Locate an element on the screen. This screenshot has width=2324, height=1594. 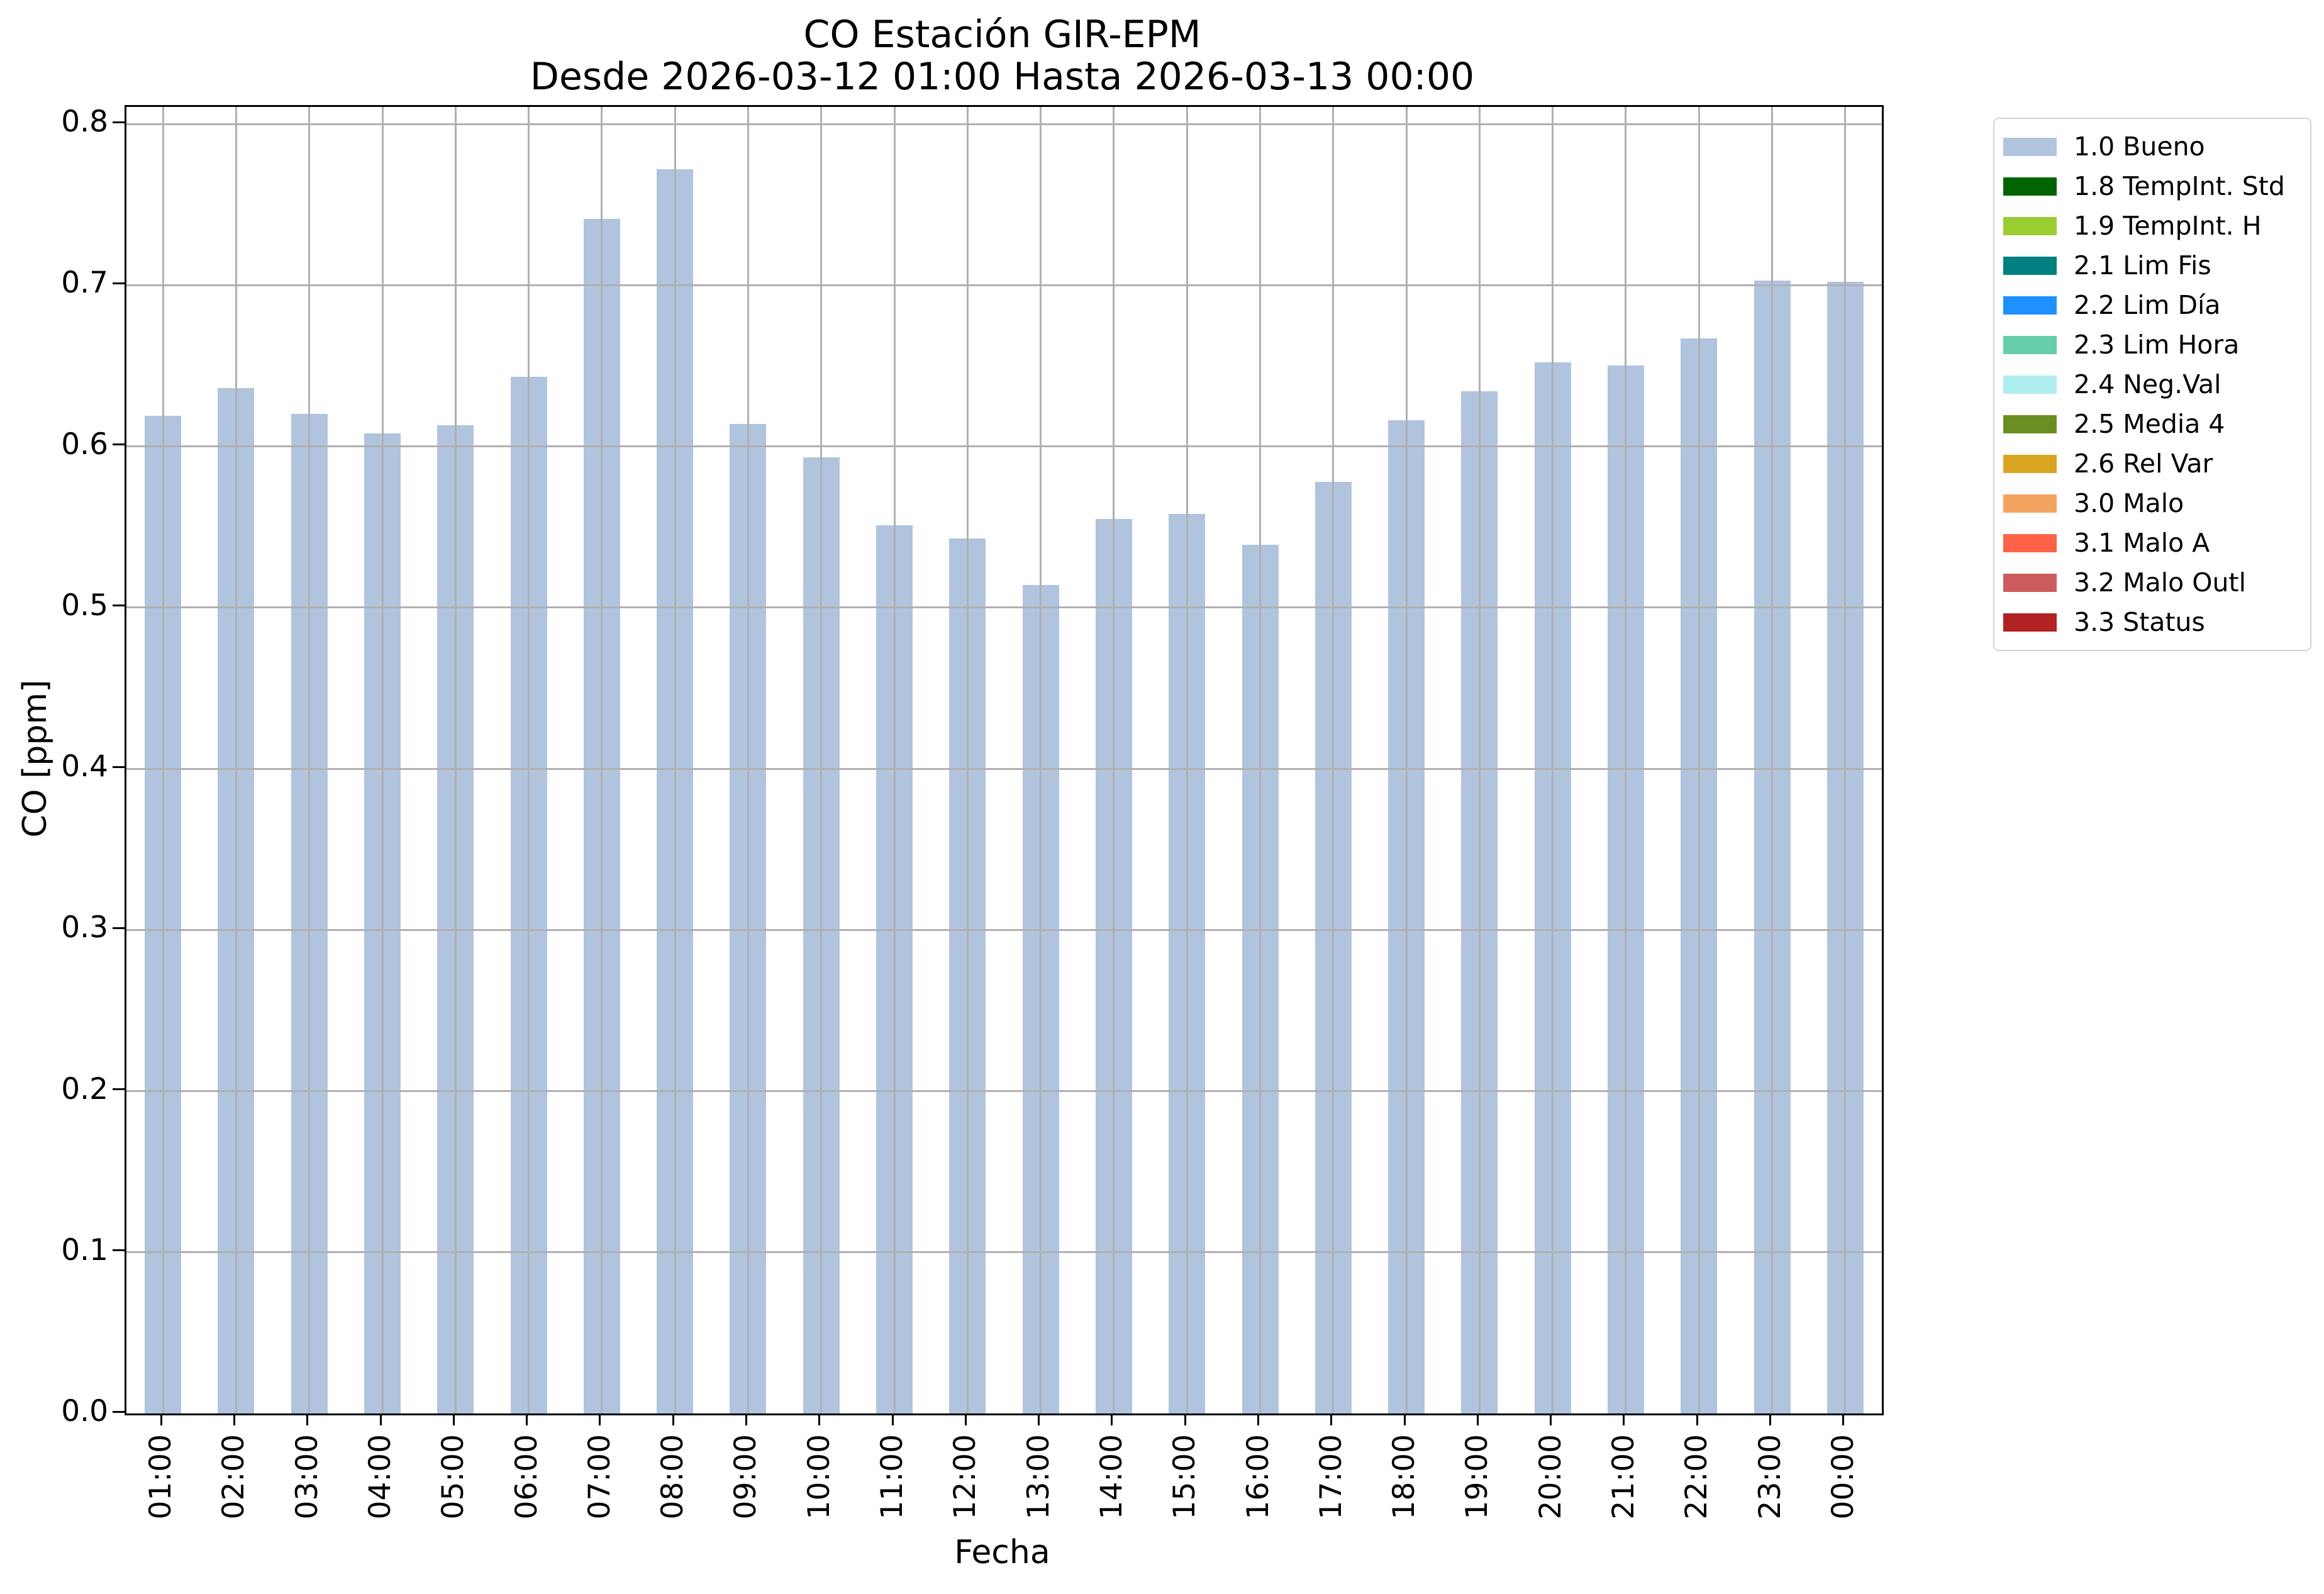
v-gridline-21:00 is located at coordinates (1625, 760).